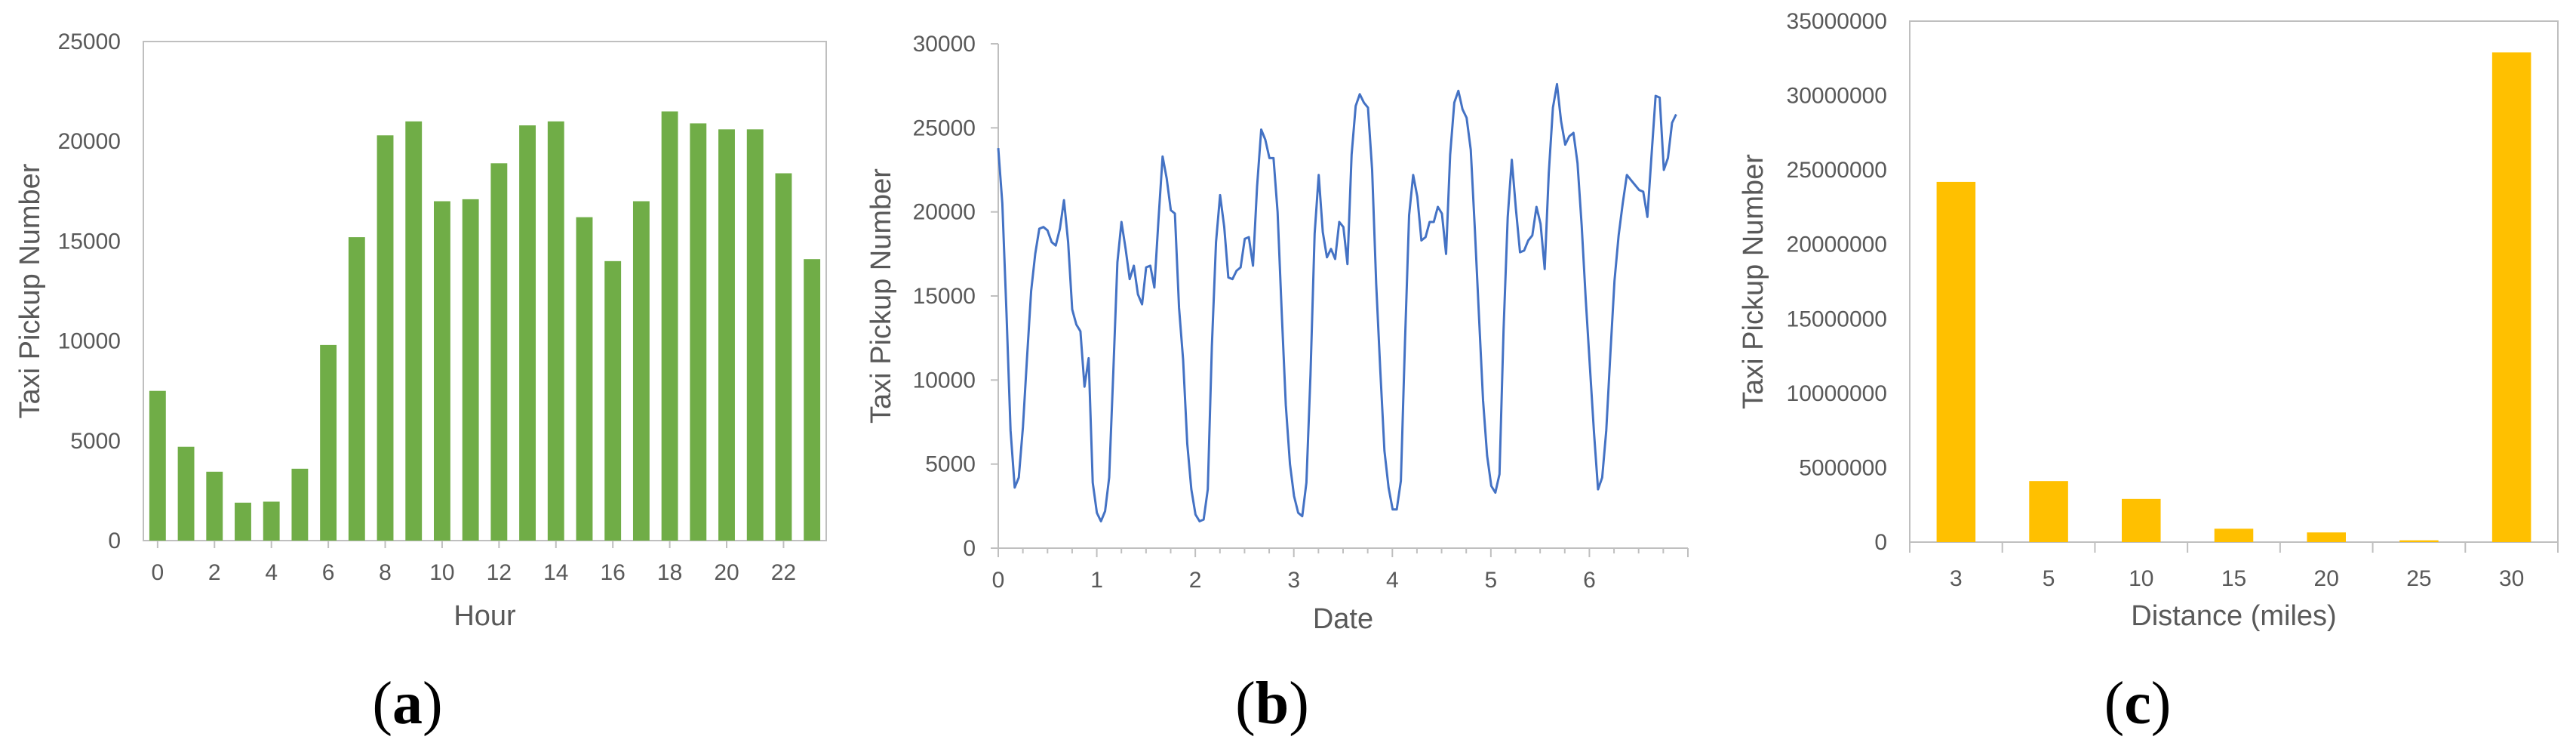 Image resolution: width=2576 pixels, height=752 pixels. Describe the element at coordinates (613, 572) in the screenshot. I see `x-tick-label: 16` at that location.